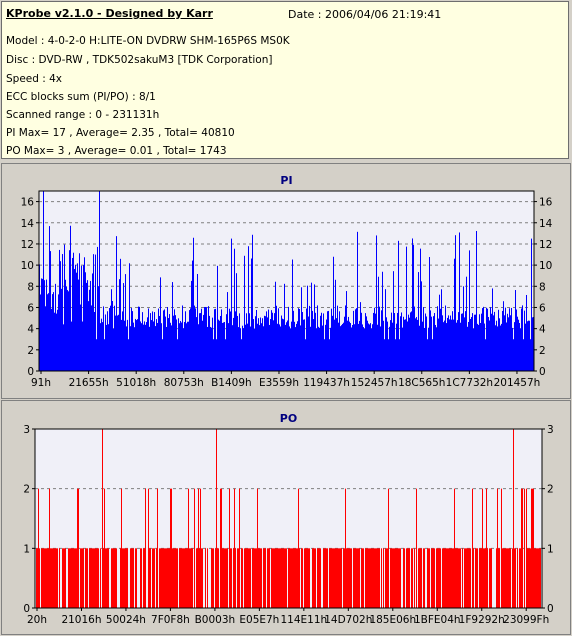  I want to click on app-title: KProbe v2.1.0 - Designed by Karr, so click(109, 13).